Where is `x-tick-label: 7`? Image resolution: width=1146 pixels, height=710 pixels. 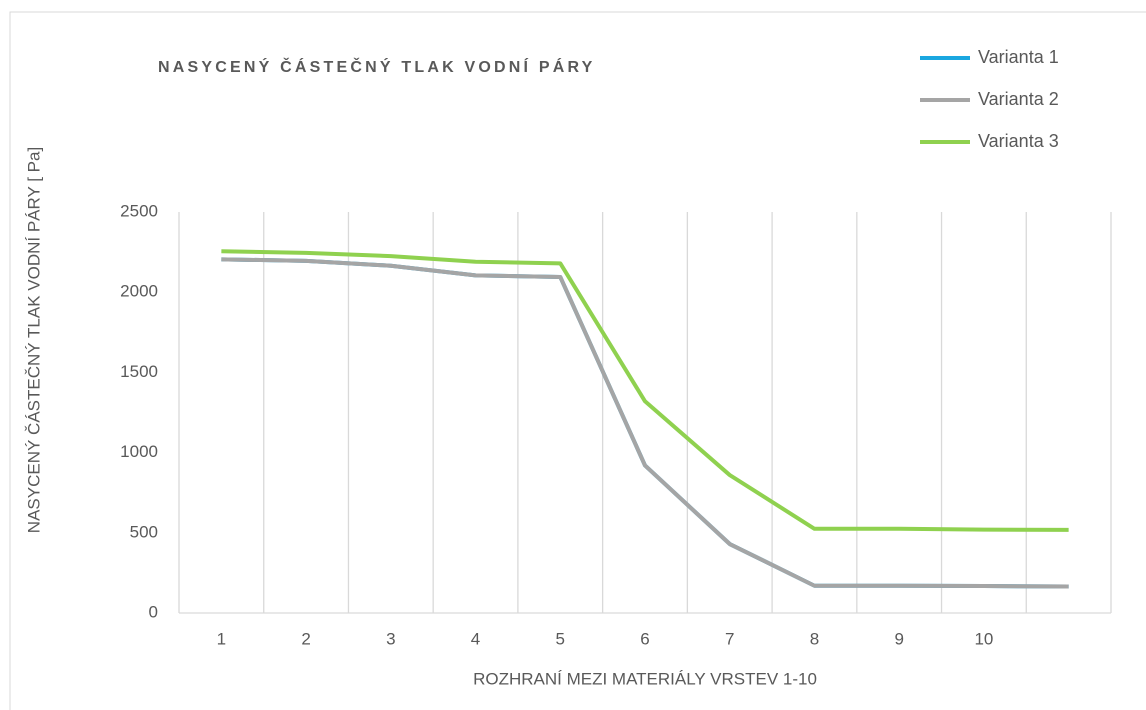 x-tick-label: 7 is located at coordinates (729, 638).